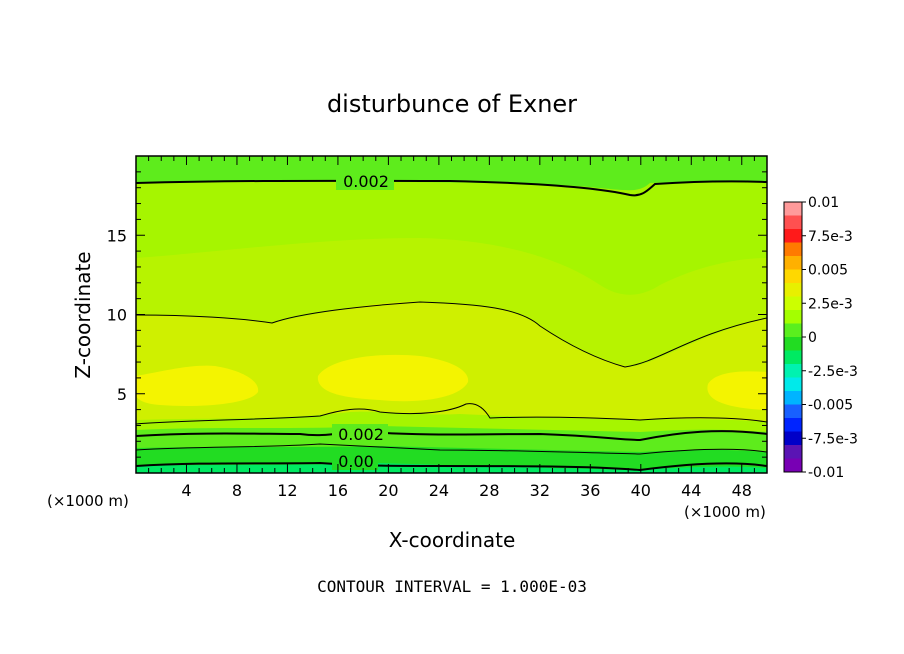  What do you see at coordinates (737, 390) in the screenshot?
I see `field-yellow-right` at bounding box center [737, 390].